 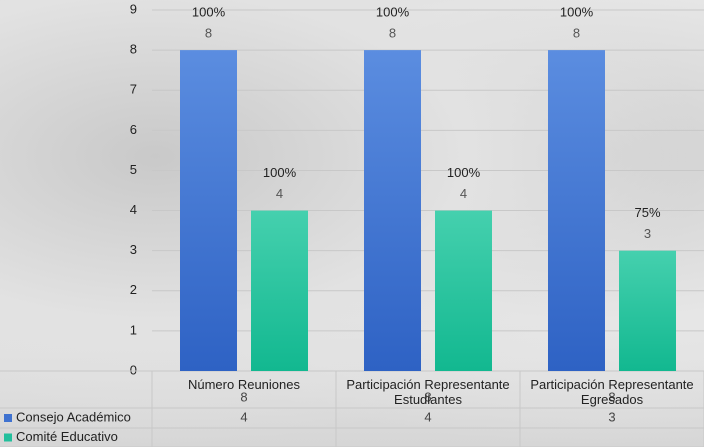 I want to click on y-tick-label: 0, so click(x=133, y=369).